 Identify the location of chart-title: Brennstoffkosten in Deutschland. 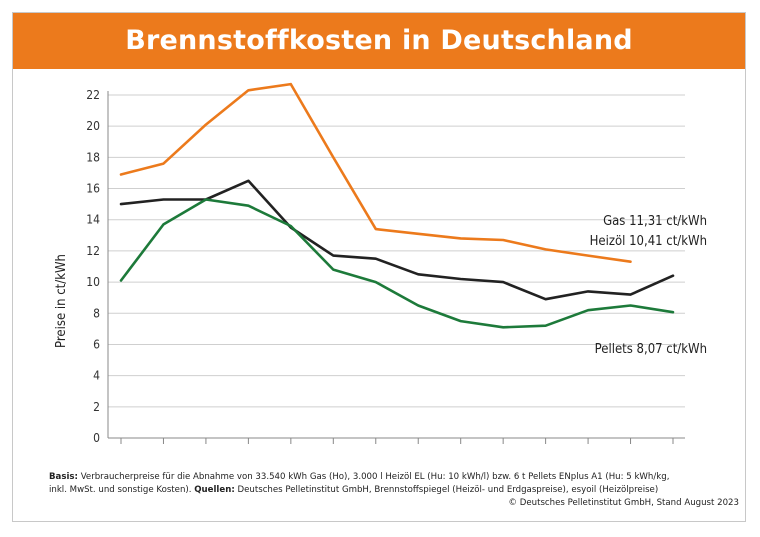
(379, 40).